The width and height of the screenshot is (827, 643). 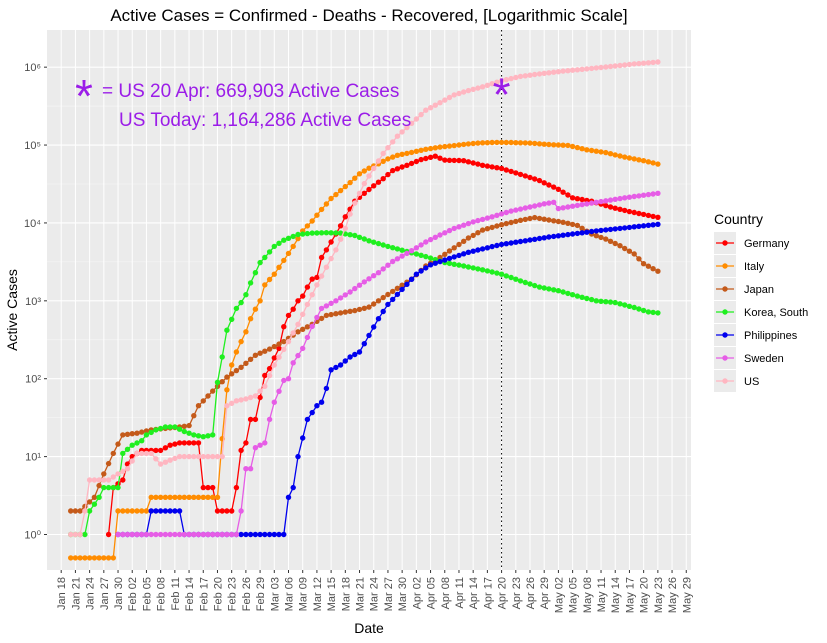 What do you see at coordinates (744, 289) in the screenshot?
I see `legend-item: Japan` at bounding box center [744, 289].